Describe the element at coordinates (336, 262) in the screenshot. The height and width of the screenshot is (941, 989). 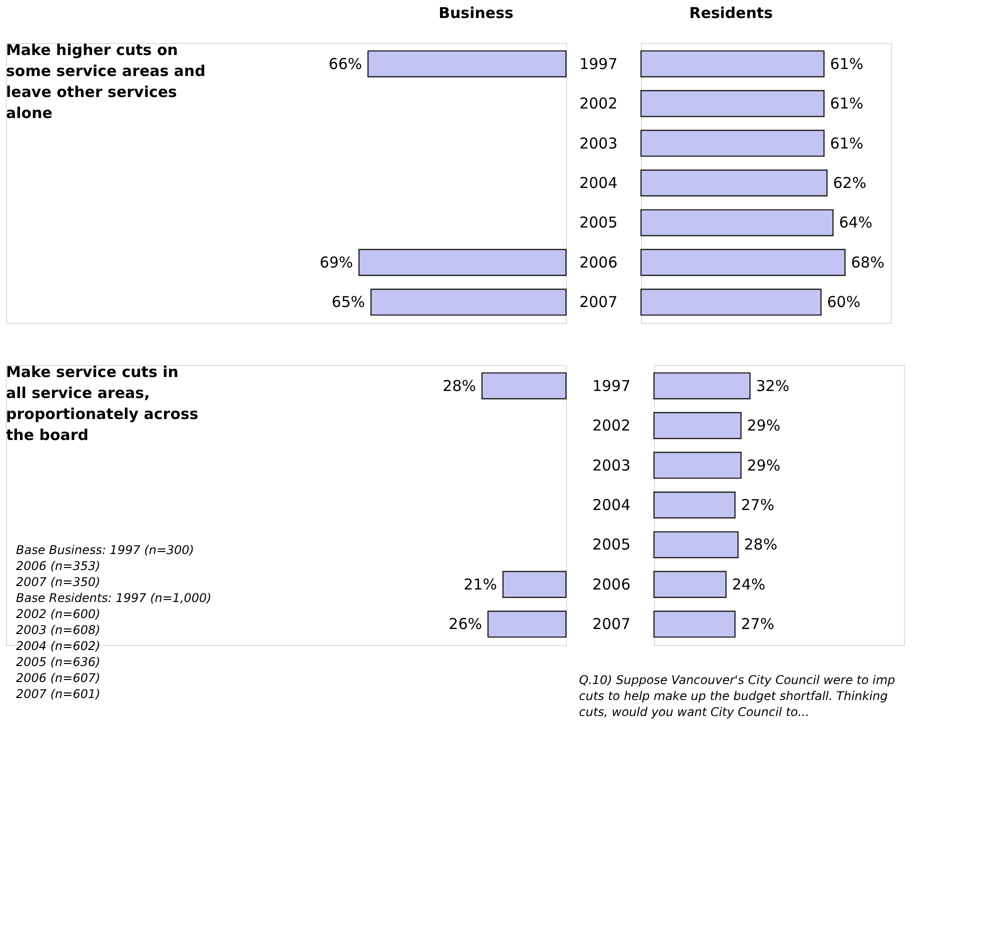
I see `data-label: 69%` at that location.